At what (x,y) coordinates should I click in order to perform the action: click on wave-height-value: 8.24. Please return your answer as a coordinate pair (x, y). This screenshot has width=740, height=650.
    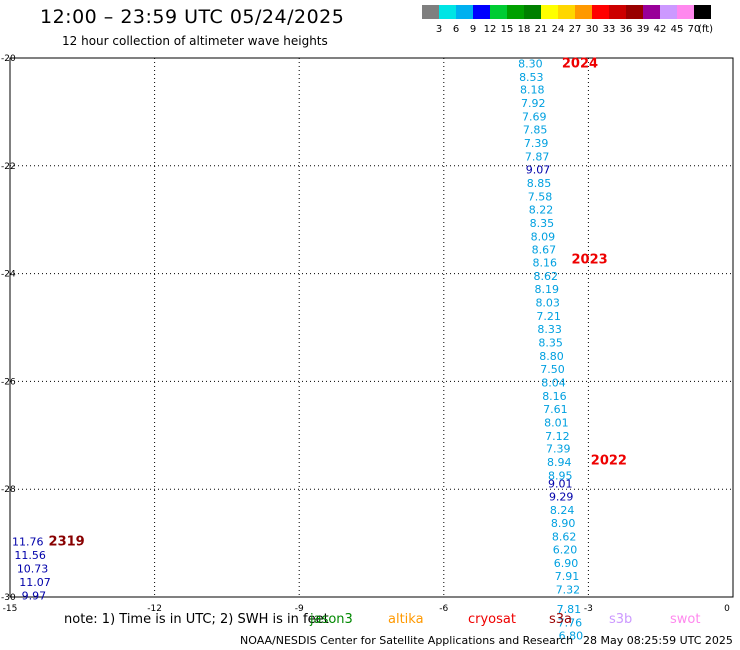
    Looking at the image, I should click on (562, 510).